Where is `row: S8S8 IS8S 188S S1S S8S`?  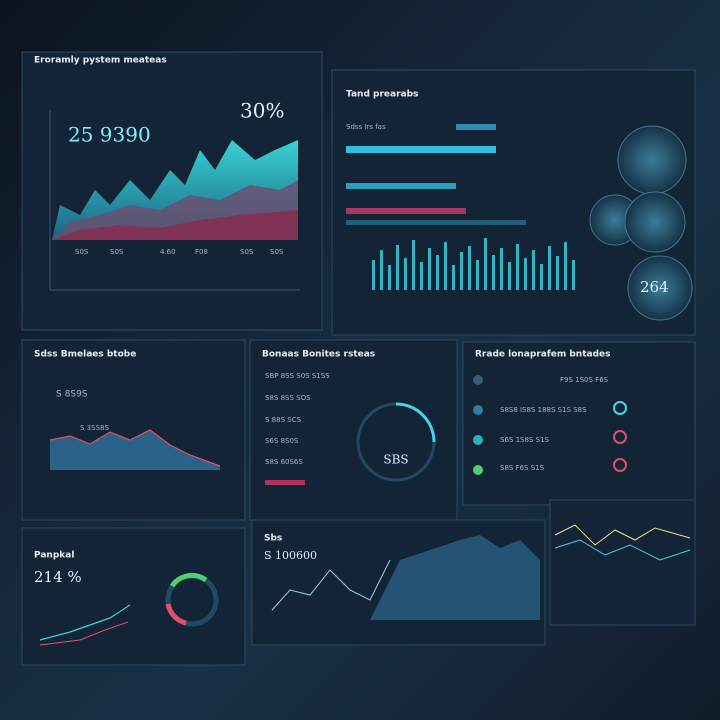
row: S8S8 IS8S 188S S1S S8S is located at coordinates (543, 410).